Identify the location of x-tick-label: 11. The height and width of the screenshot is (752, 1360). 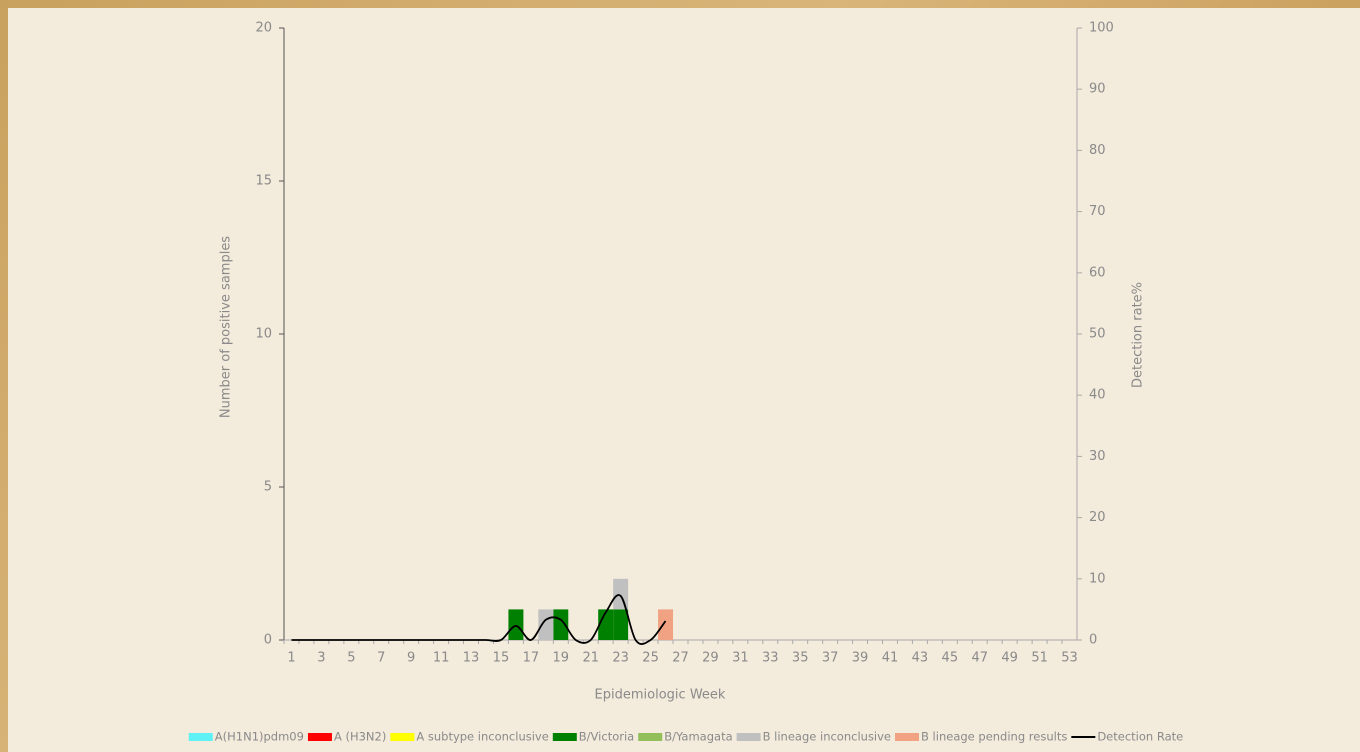
(441, 658).